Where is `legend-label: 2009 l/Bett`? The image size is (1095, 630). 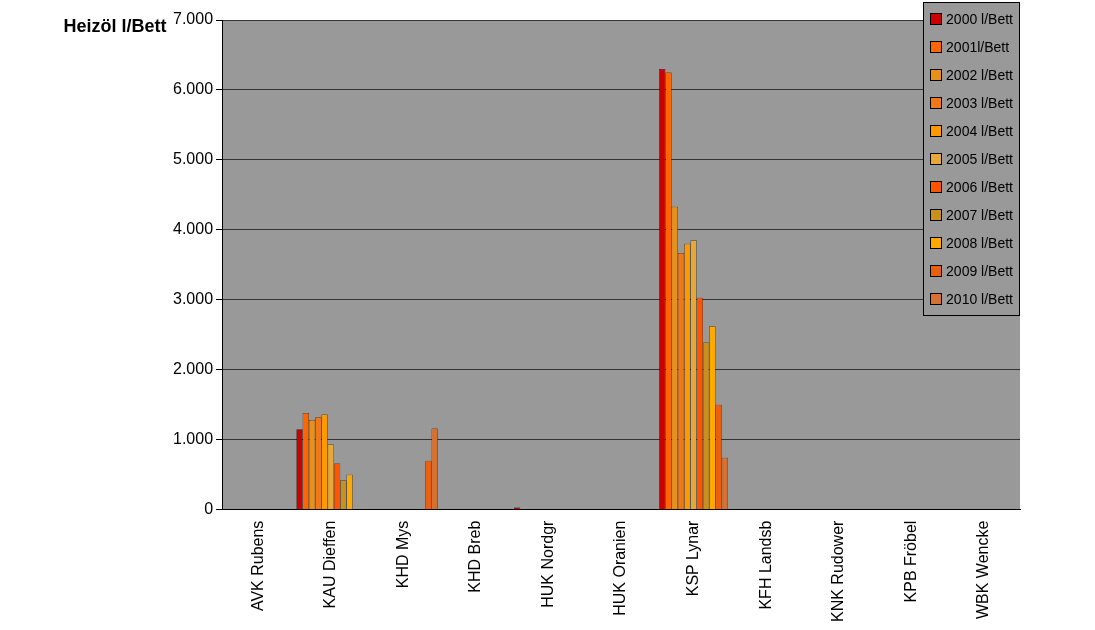
legend-label: 2009 l/Bett is located at coordinates (979, 271).